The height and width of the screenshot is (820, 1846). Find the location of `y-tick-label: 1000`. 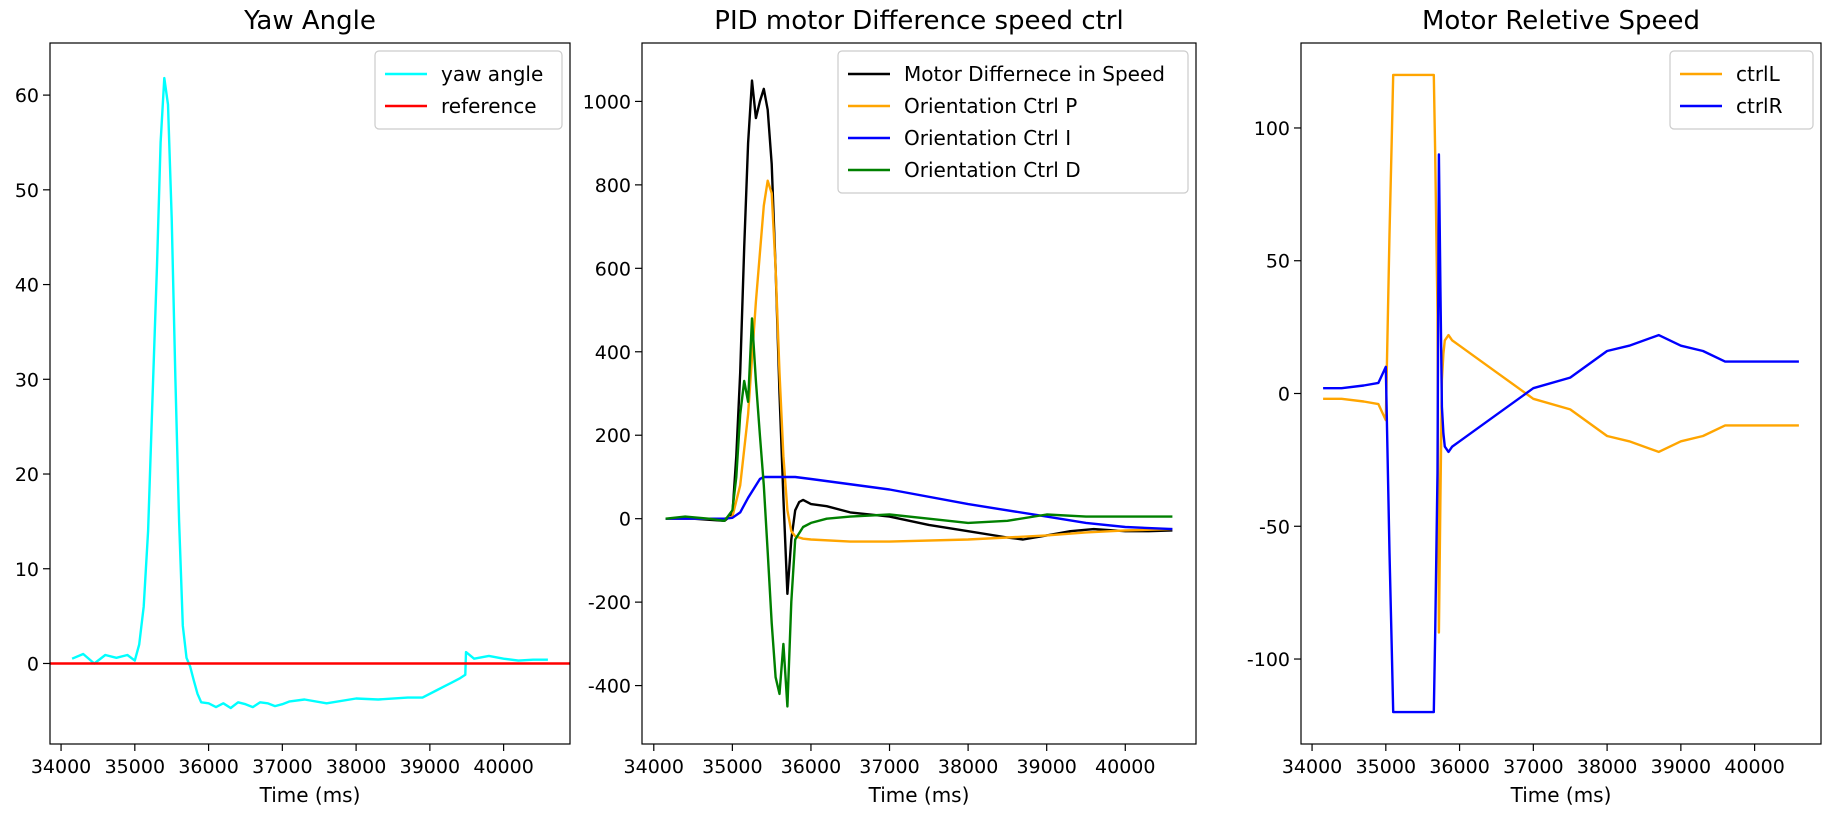

y-tick-label: 1000 is located at coordinates (607, 102).